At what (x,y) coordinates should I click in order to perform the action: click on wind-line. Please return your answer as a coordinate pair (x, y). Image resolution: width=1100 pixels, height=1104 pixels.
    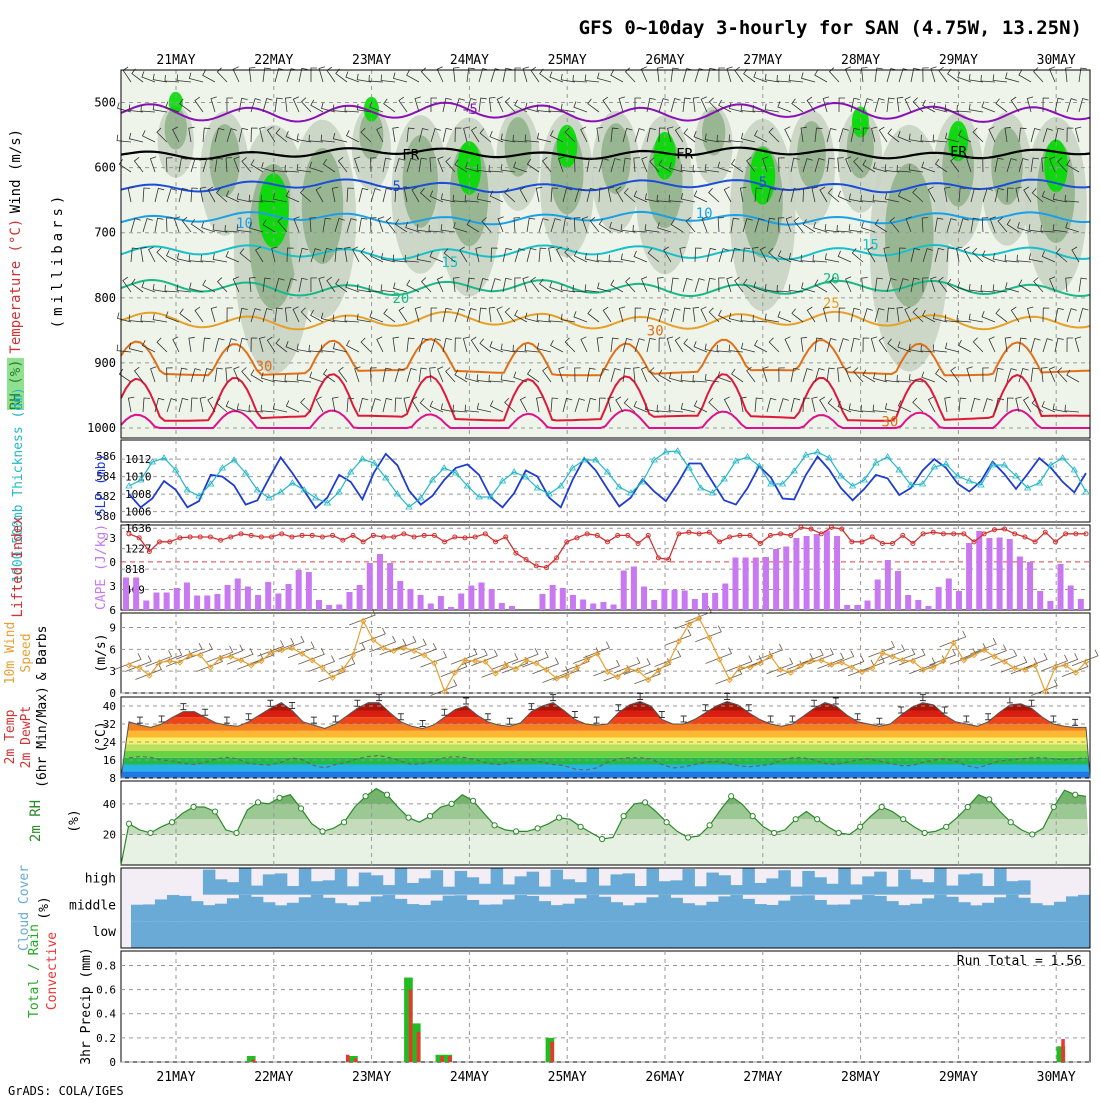
    Looking at the image, I should click on (607, 655).